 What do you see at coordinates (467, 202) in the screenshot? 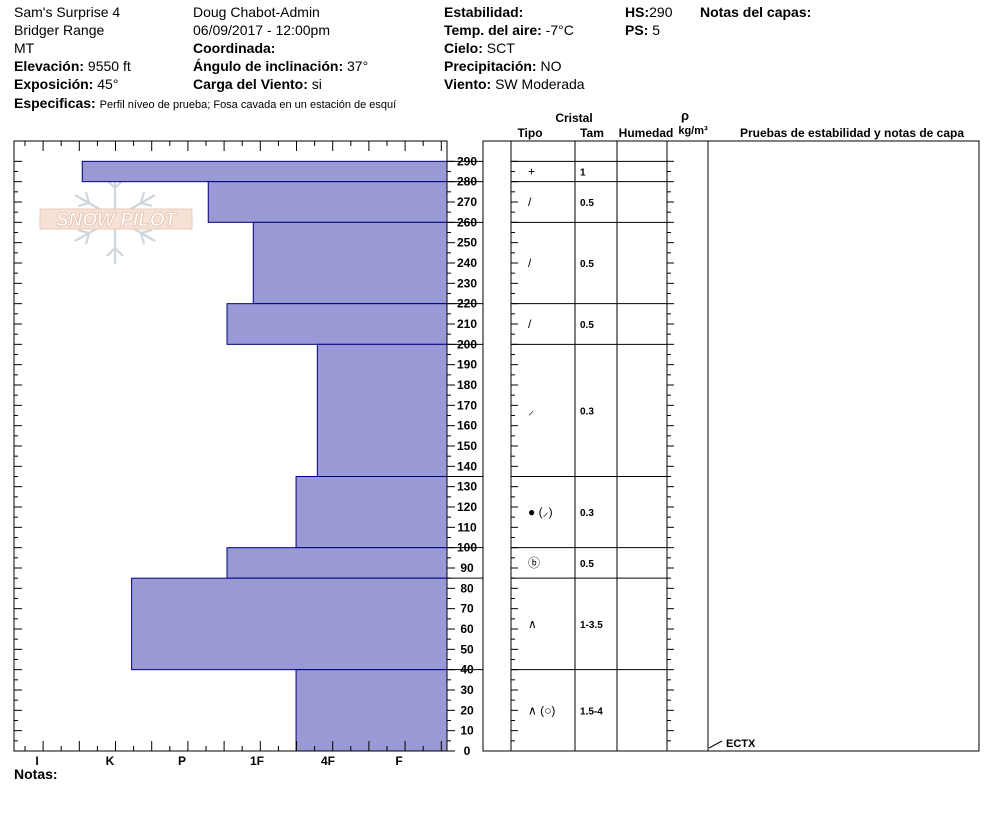
I see `depth-label: 270` at bounding box center [467, 202].